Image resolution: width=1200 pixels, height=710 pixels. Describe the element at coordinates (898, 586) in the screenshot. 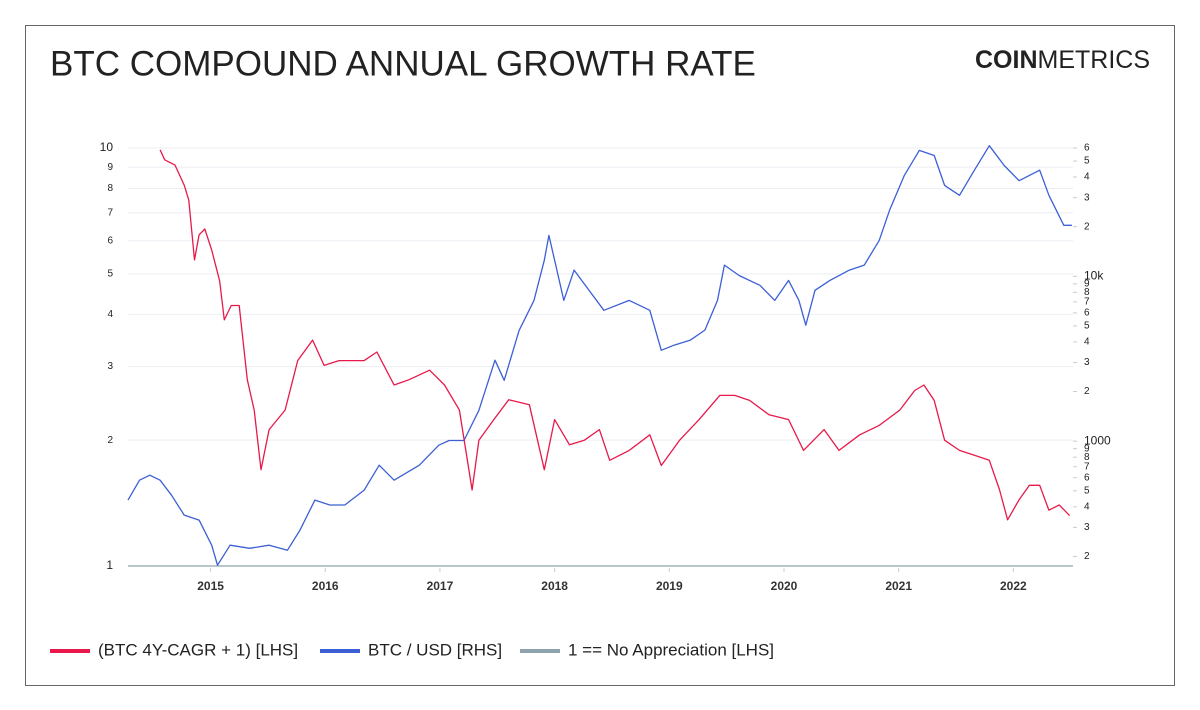

I see `x-tick-label: 2021` at that location.